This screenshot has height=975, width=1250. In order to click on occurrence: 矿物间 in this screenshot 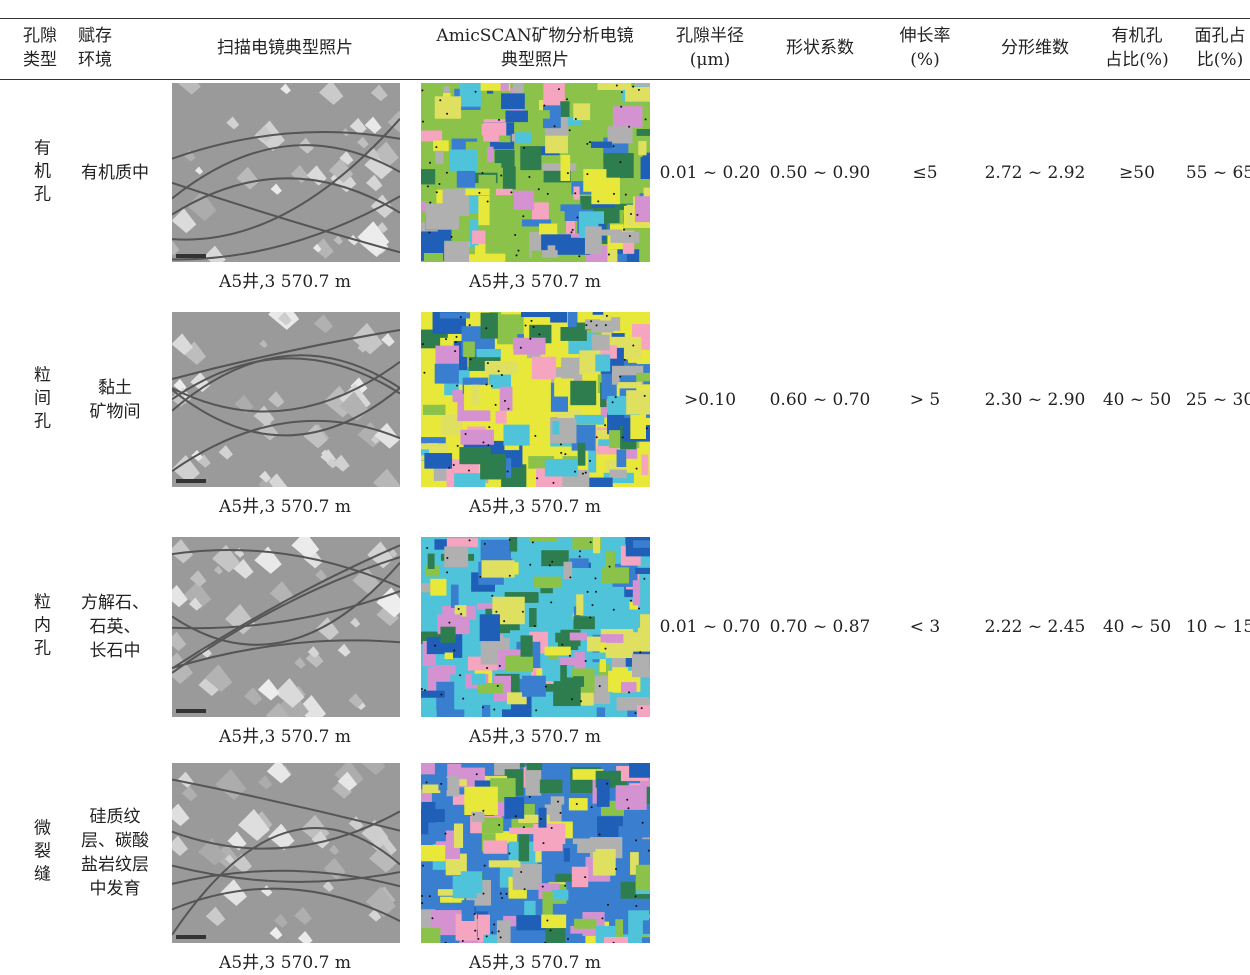, I will do `click(115, 411)`.